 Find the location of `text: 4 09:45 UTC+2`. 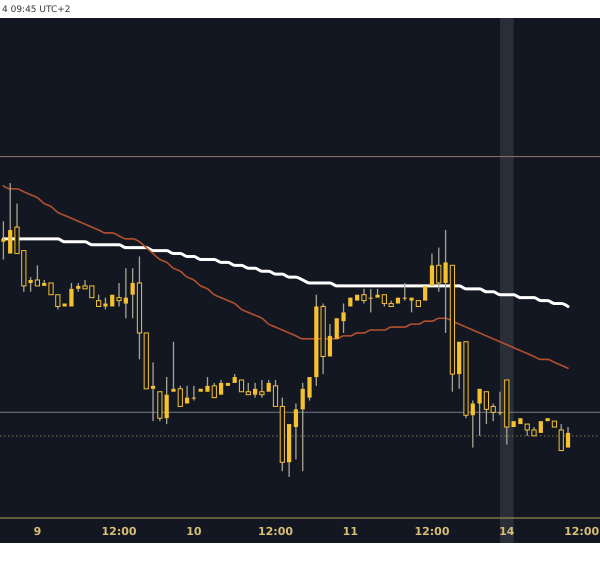

text: 4 09:45 UTC+2 is located at coordinates (36, 10).